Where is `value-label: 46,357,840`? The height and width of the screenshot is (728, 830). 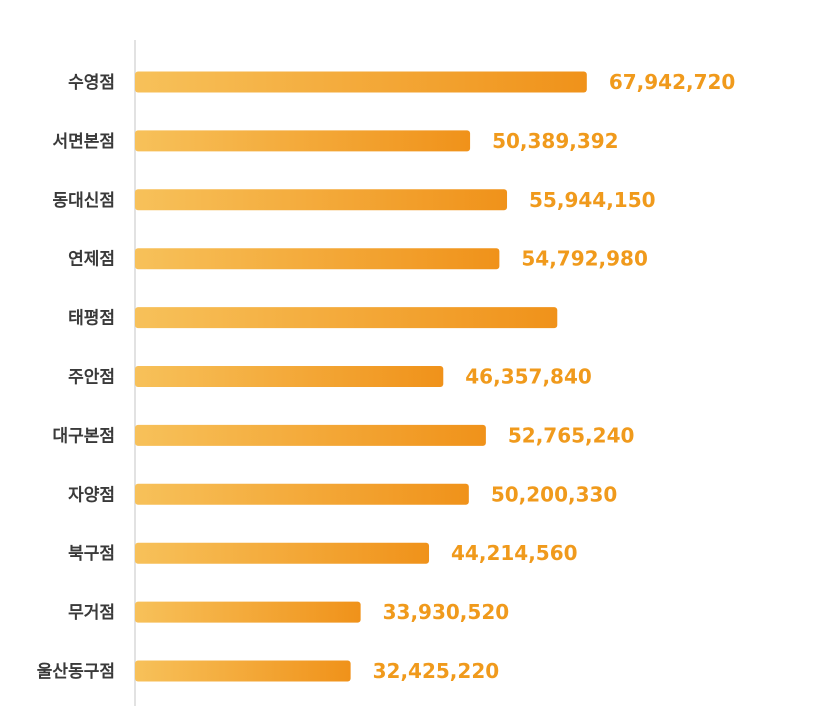 value-label: 46,357,840 is located at coordinates (528, 377).